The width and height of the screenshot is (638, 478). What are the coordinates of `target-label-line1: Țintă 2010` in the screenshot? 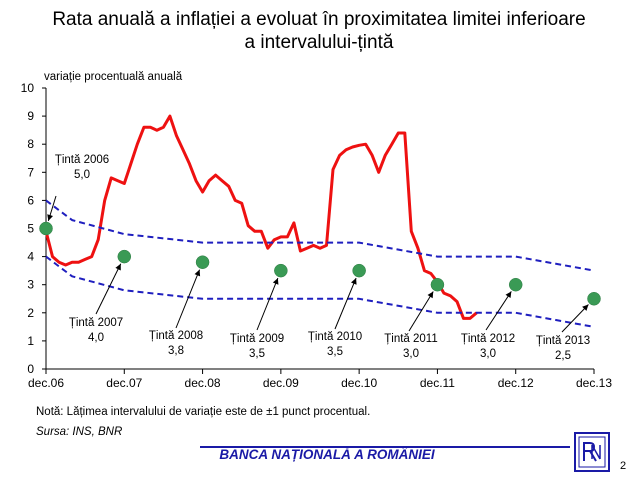 It's located at (335, 337).